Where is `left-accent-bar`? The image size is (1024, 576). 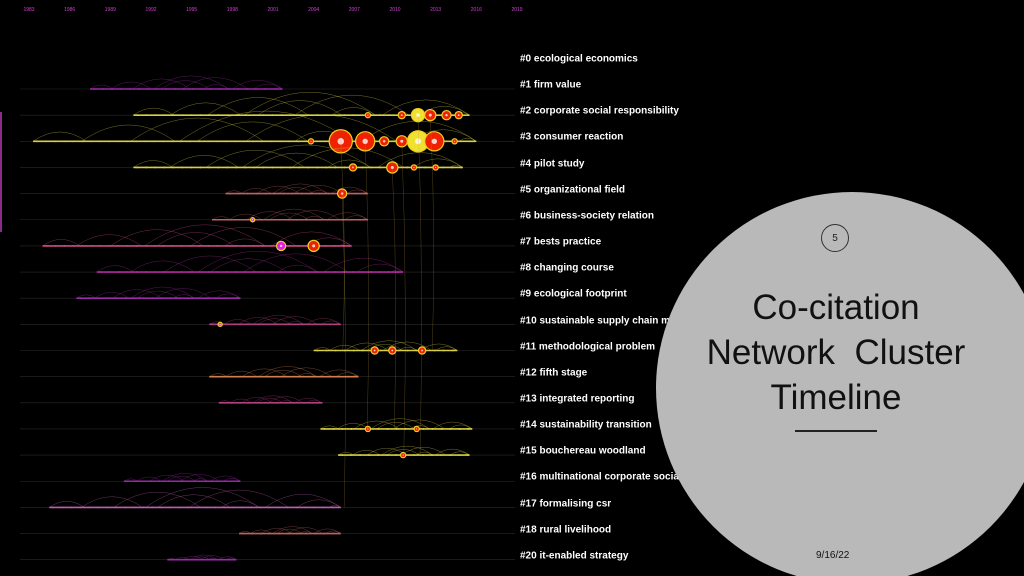 left-accent-bar is located at coordinates (1, 172).